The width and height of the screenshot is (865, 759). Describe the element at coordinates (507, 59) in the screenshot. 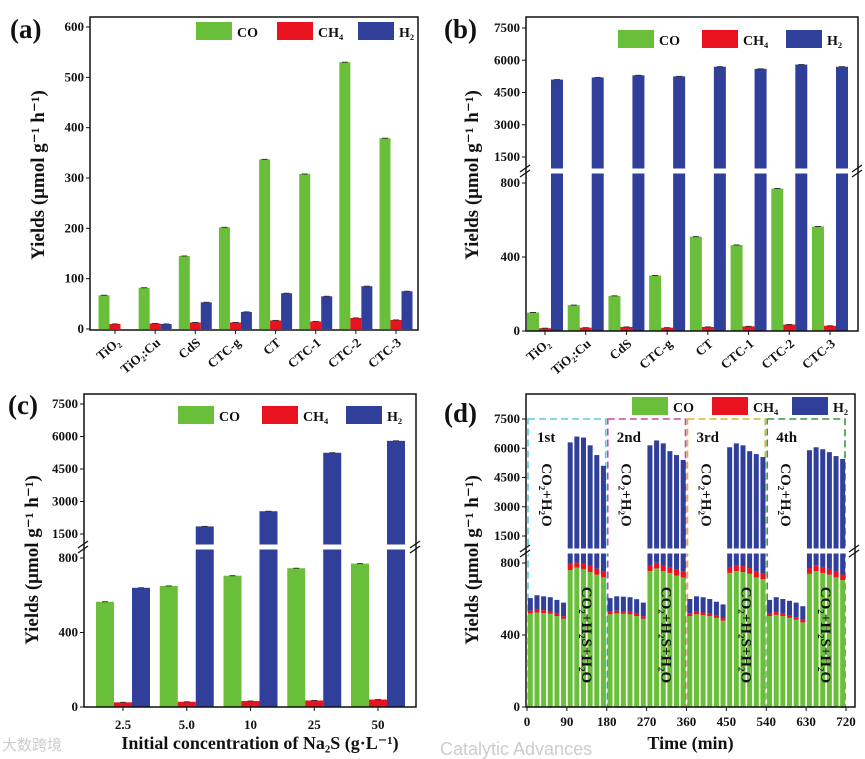

I see `y-tick-label: 6000` at that location.